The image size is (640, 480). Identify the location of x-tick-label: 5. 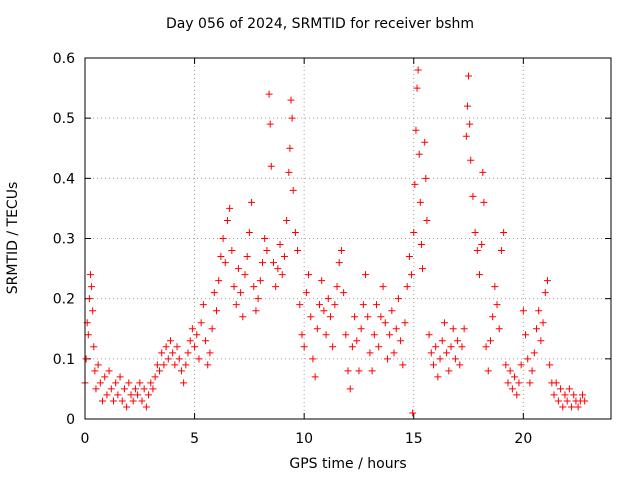
(194, 439).